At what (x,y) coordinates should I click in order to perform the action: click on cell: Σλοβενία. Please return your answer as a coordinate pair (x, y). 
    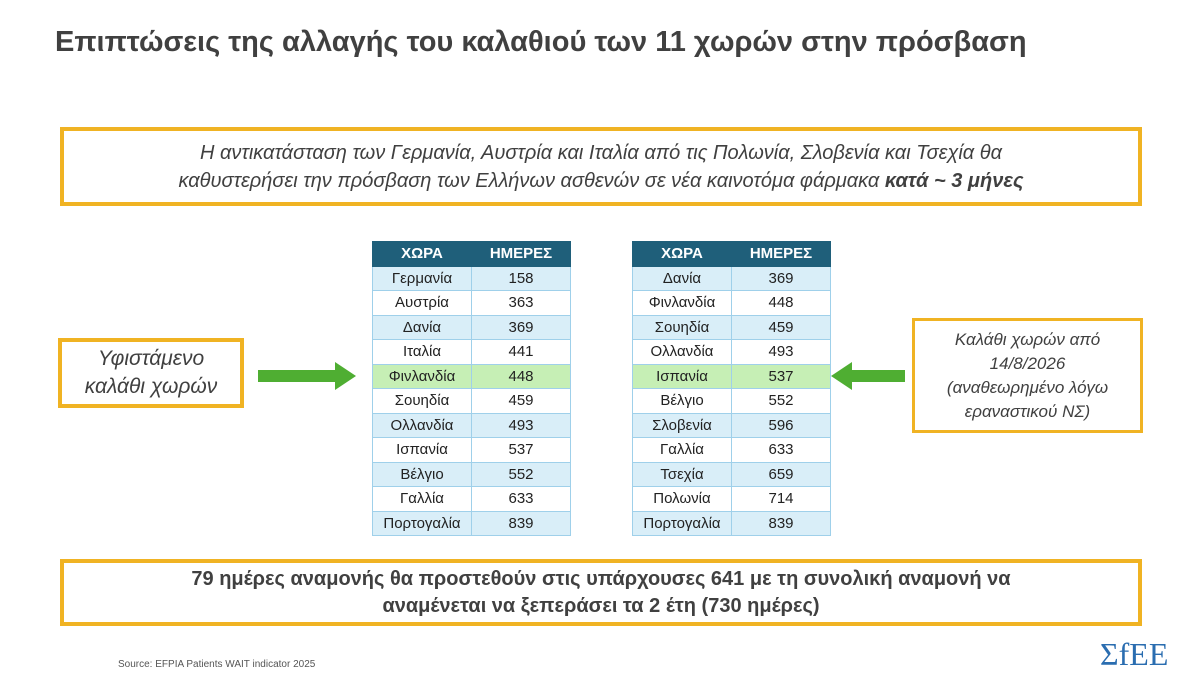
    Looking at the image, I should click on (682, 425).